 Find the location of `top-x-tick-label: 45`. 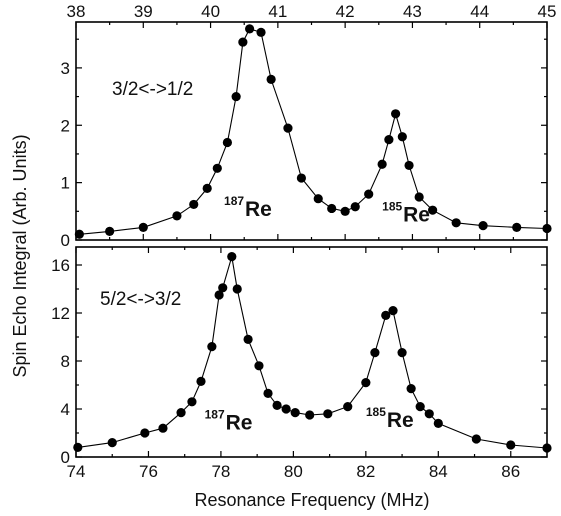

top-x-tick-label: 45 is located at coordinates (547, 11).